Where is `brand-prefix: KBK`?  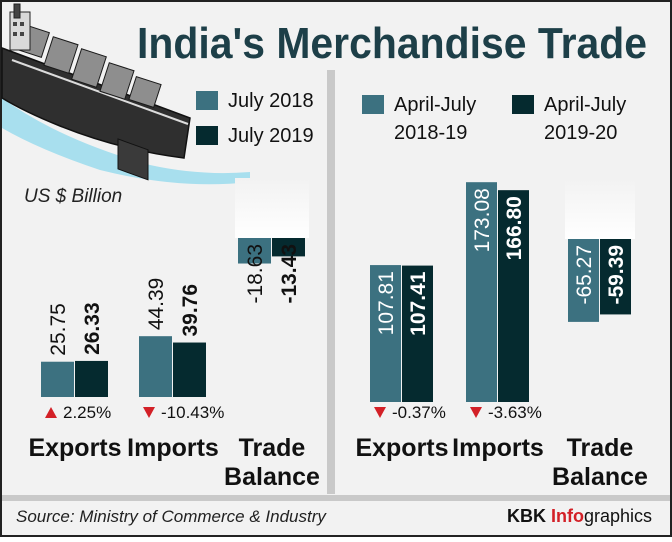 brand-prefix: KBK is located at coordinates (529, 516).